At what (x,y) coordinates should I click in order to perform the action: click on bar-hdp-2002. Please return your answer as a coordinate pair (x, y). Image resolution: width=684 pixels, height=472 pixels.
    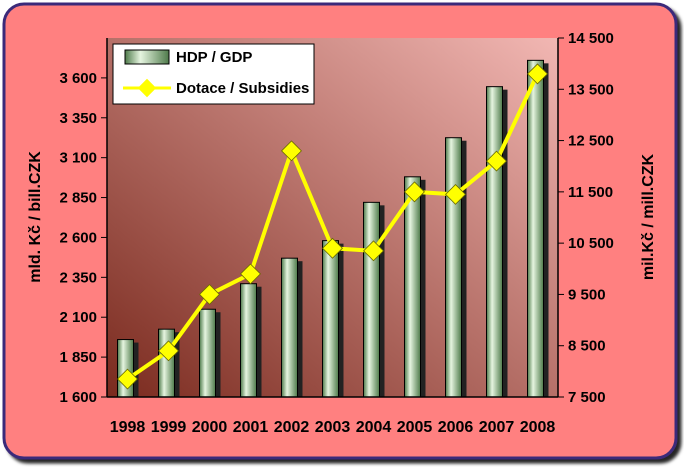
    Looking at the image, I should click on (289, 327).